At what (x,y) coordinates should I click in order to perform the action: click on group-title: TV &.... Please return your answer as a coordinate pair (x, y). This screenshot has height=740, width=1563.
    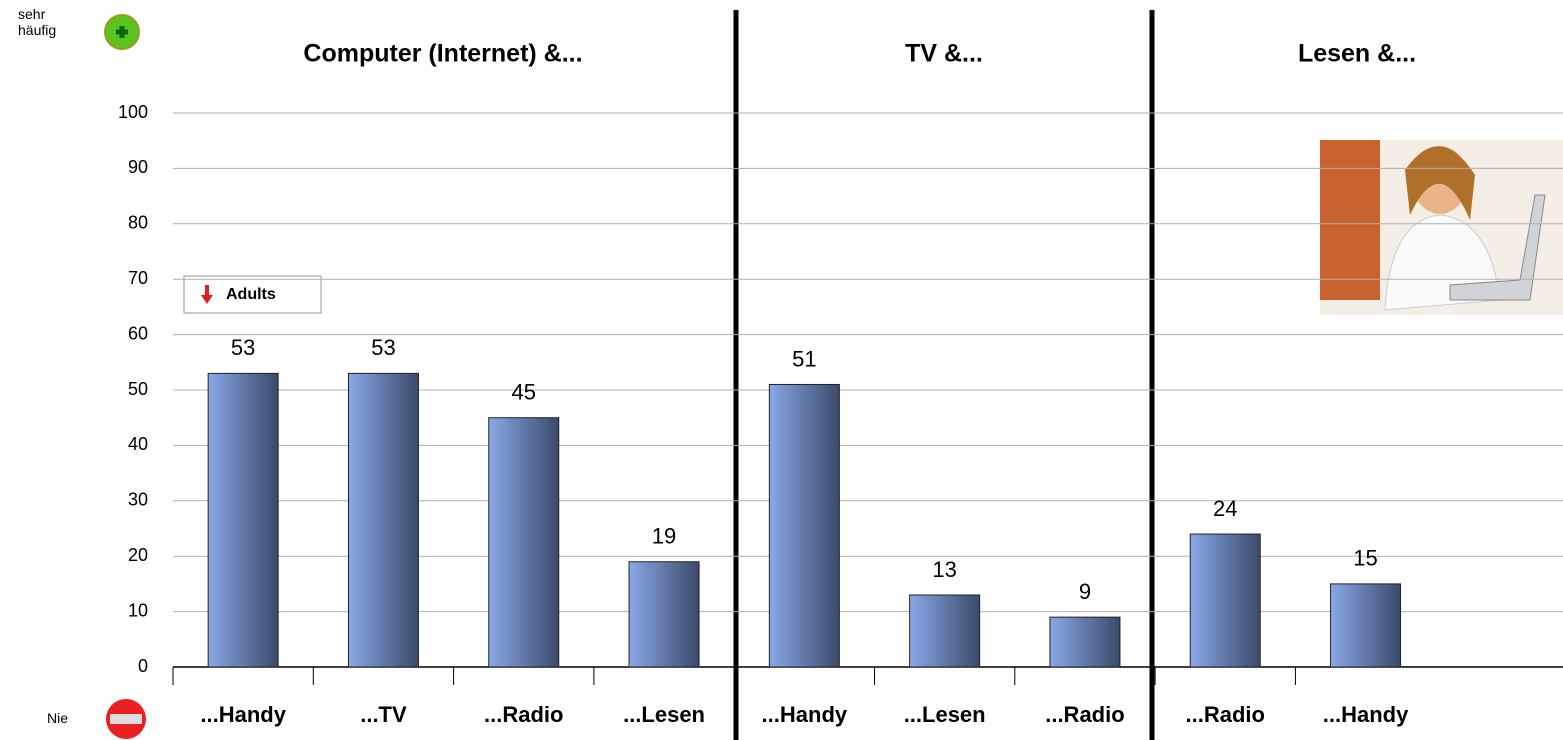
    Looking at the image, I should click on (944, 54).